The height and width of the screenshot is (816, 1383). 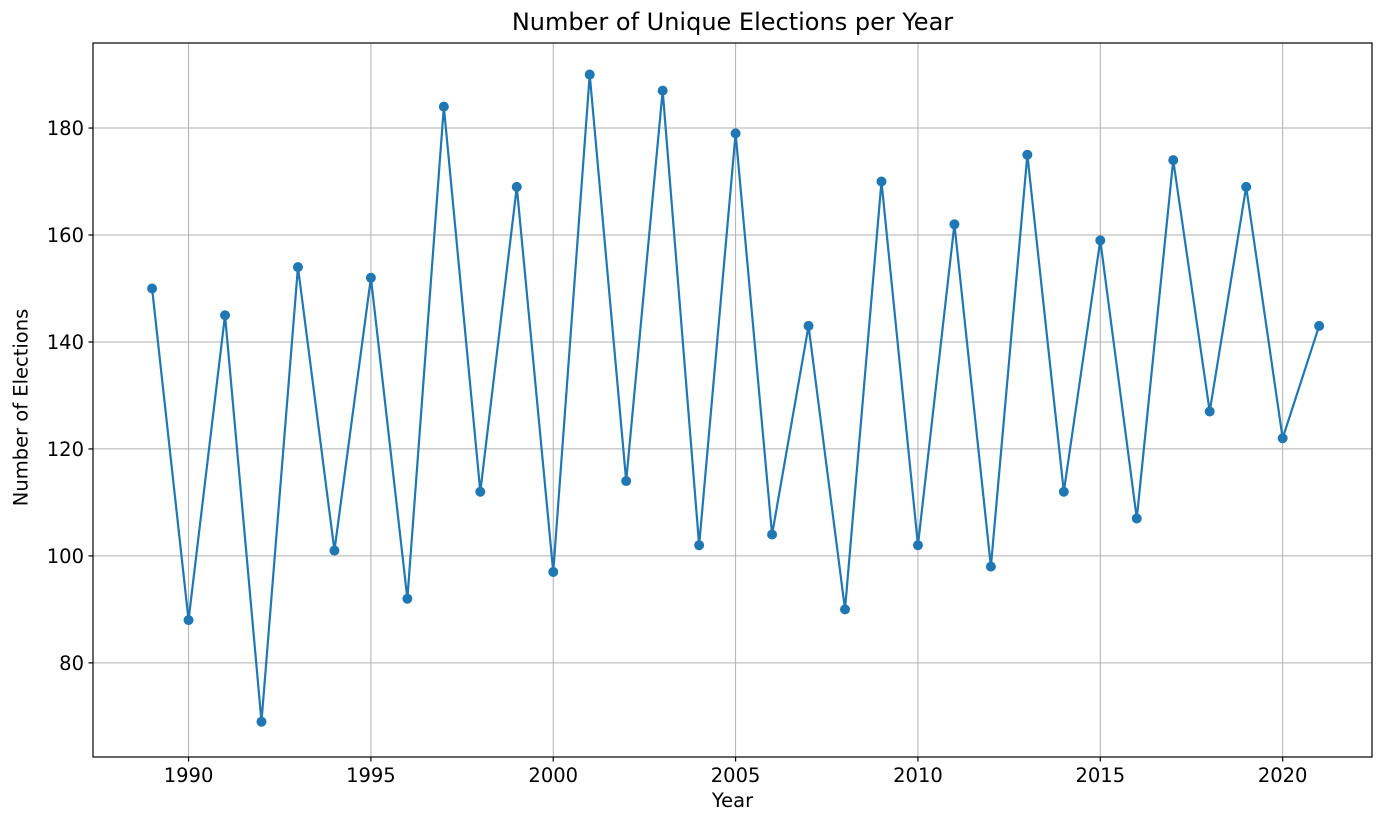 I want to click on x-tick-label: 2015, so click(x=1100, y=775).